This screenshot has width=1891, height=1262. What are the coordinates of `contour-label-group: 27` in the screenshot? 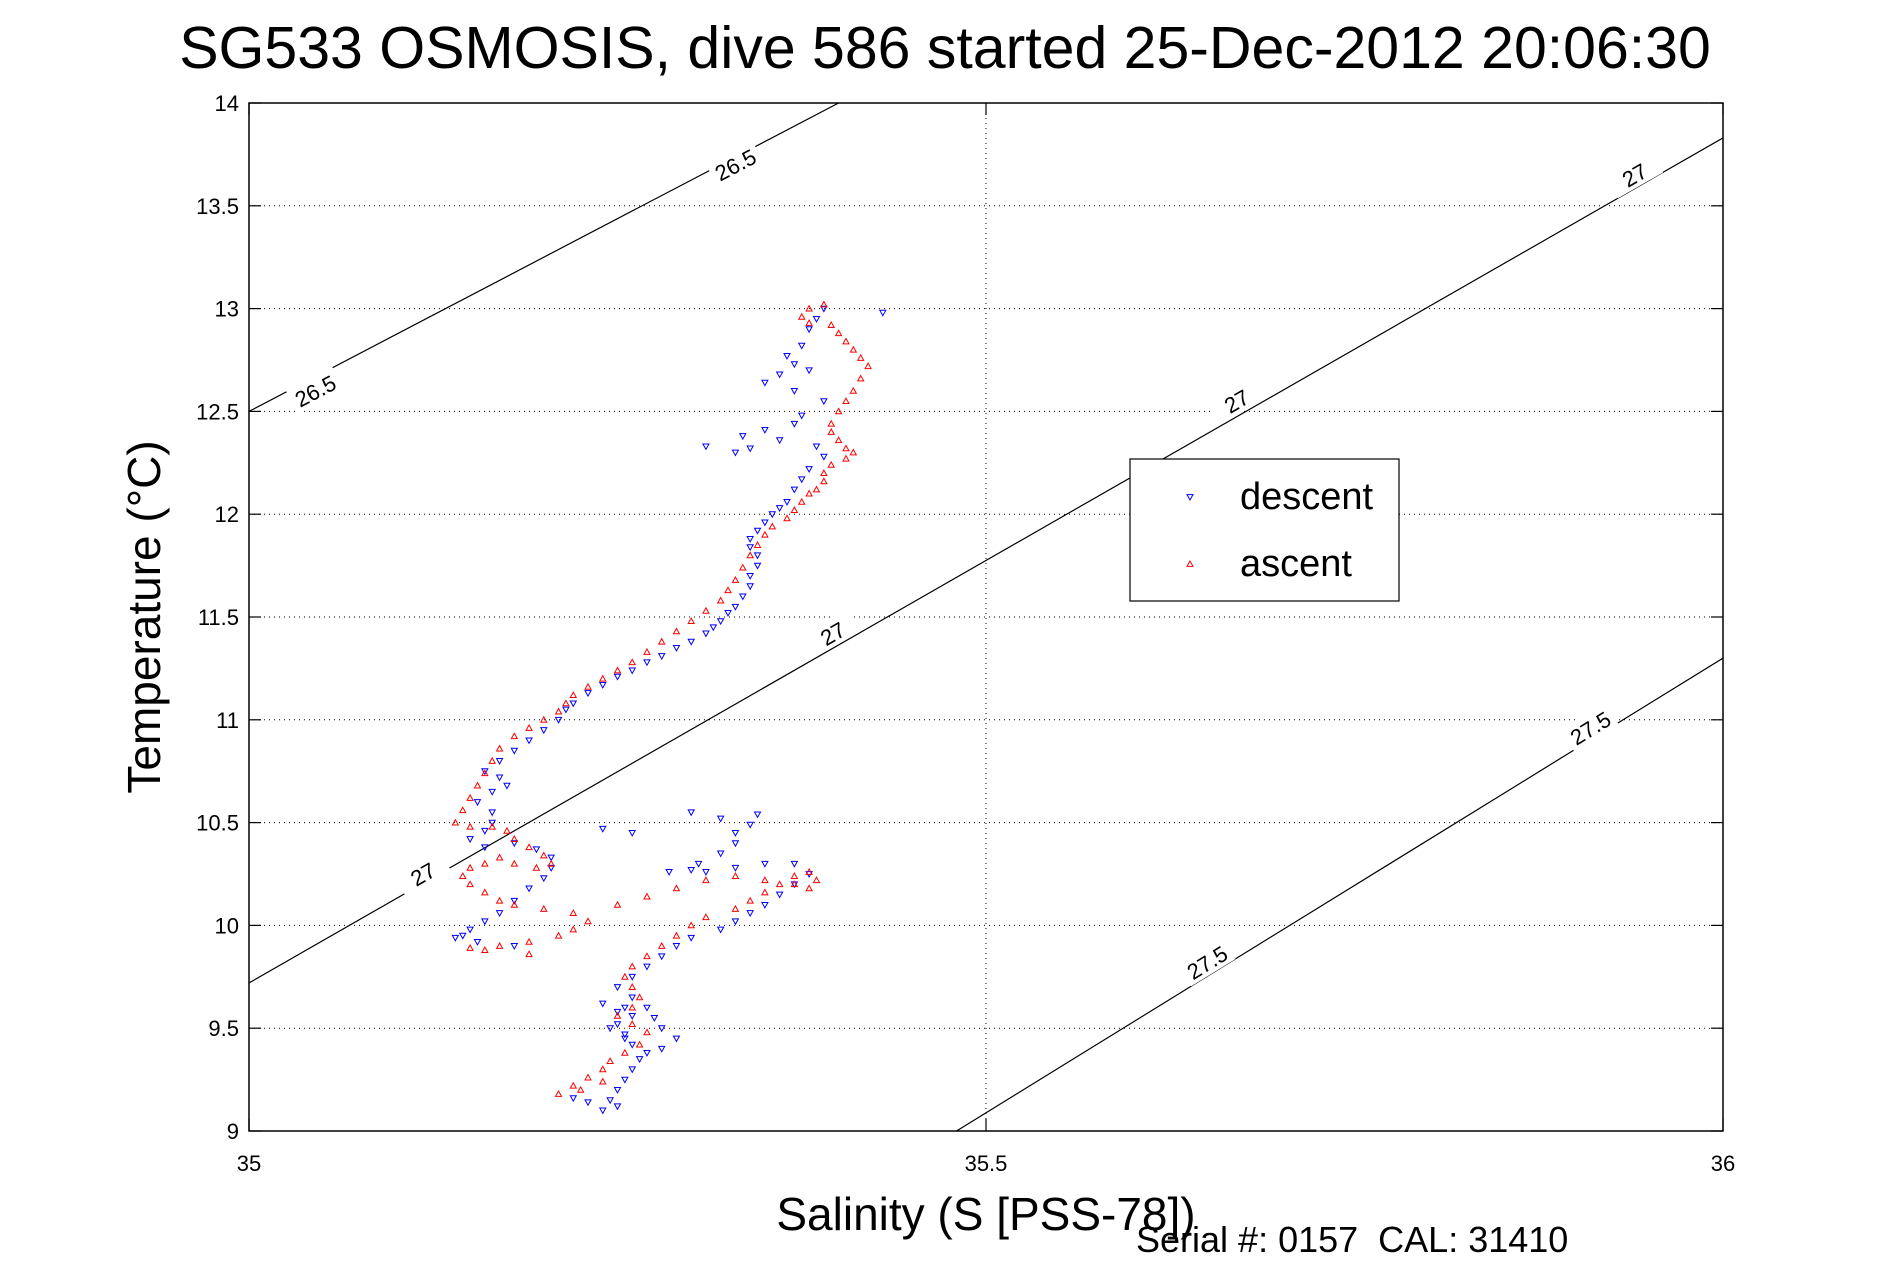 It's located at (1634, 174).